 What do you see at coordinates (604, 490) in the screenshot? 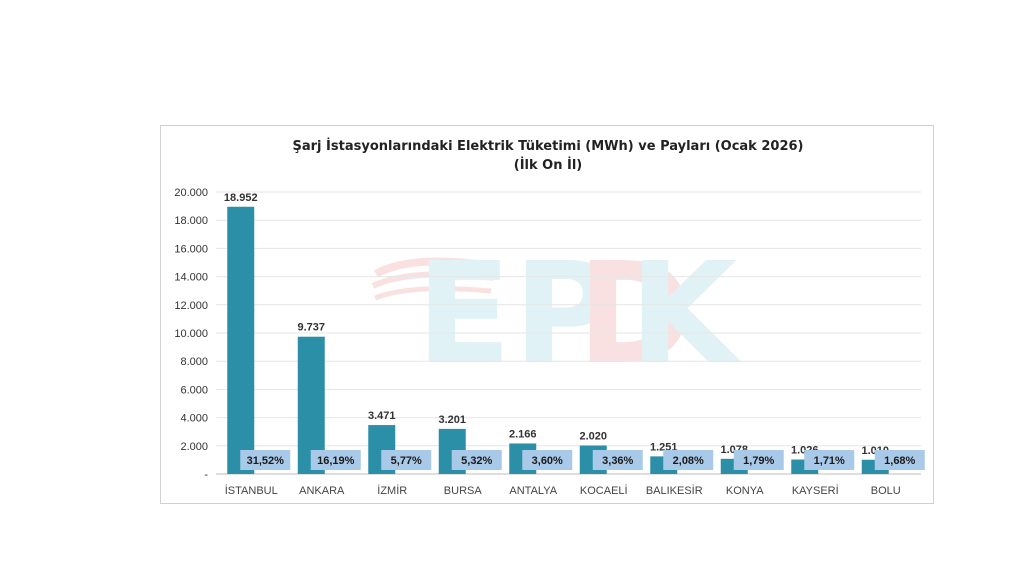
I see `category-label: KOCAELİ` at bounding box center [604, 490].